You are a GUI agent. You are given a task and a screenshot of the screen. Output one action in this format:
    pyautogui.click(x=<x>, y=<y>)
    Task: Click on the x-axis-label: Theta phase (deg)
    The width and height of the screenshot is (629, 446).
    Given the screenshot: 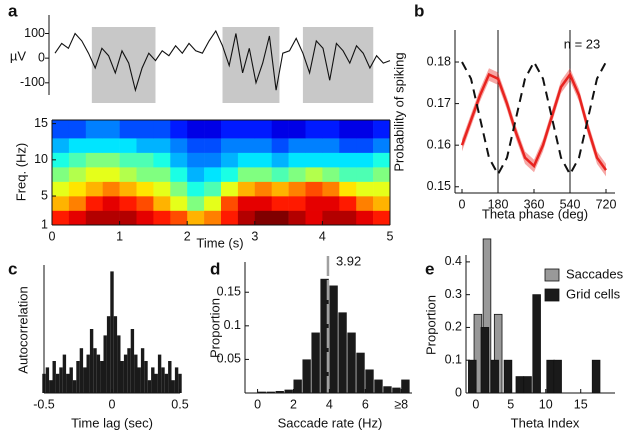 What is the action you would take?
    pyautogui.click(x=535, y=213)
    